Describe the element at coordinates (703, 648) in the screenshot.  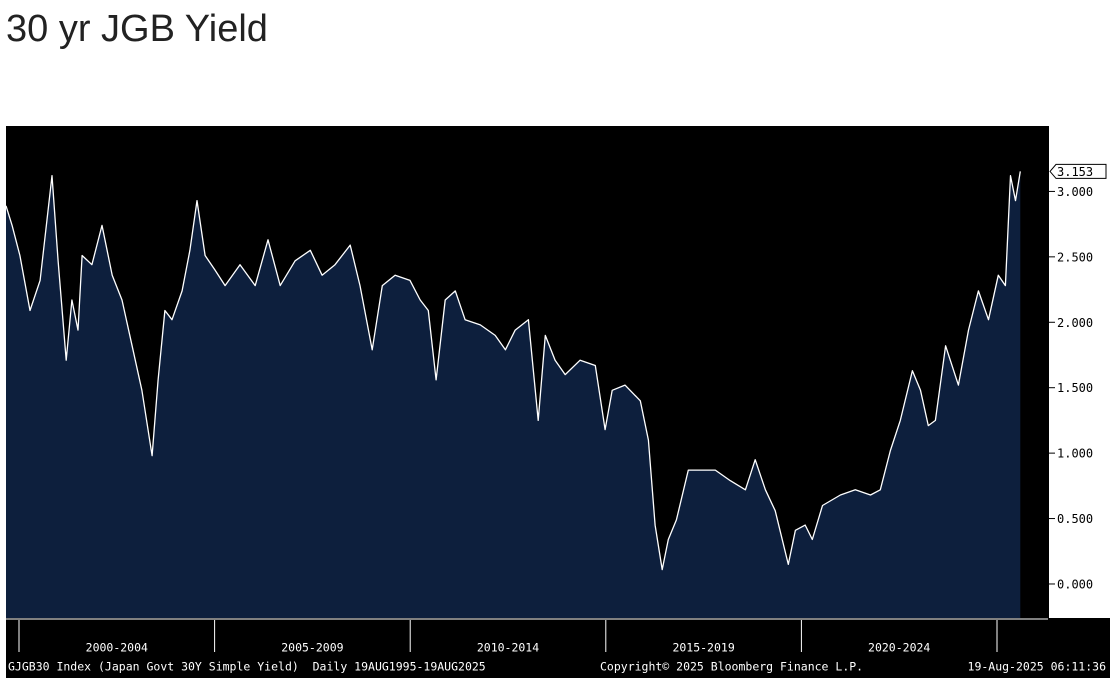
I see `x-period-label: 2015-2019` at that location.